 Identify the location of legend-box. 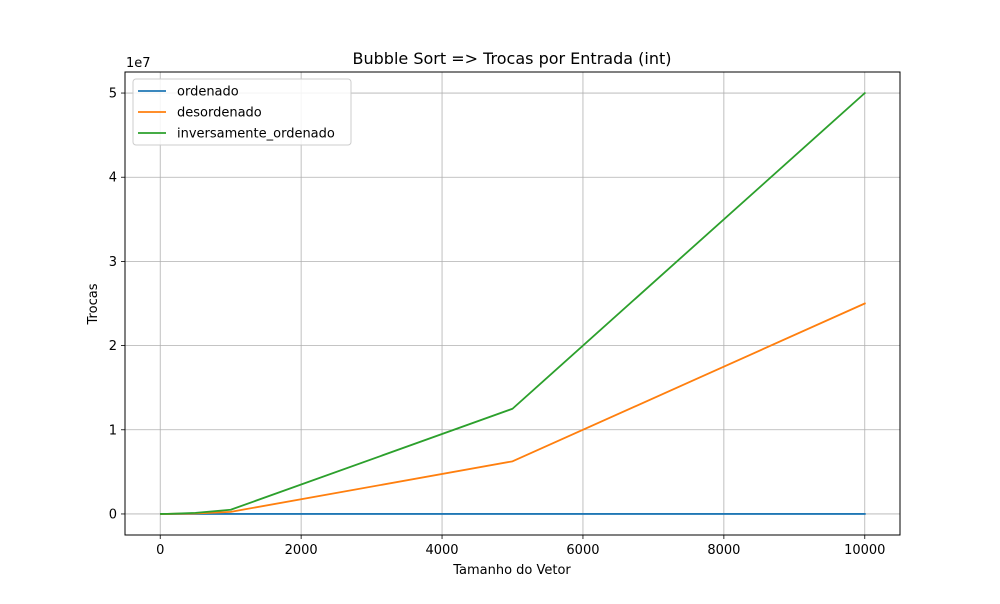
(242, 112).